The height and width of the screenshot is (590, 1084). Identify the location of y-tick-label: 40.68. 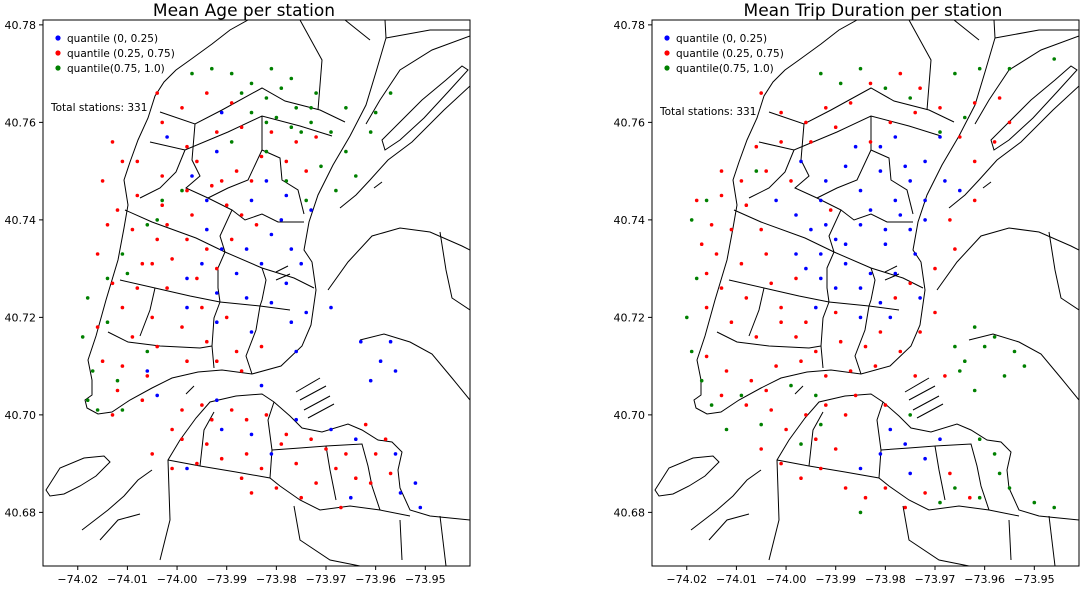
(21, 512).